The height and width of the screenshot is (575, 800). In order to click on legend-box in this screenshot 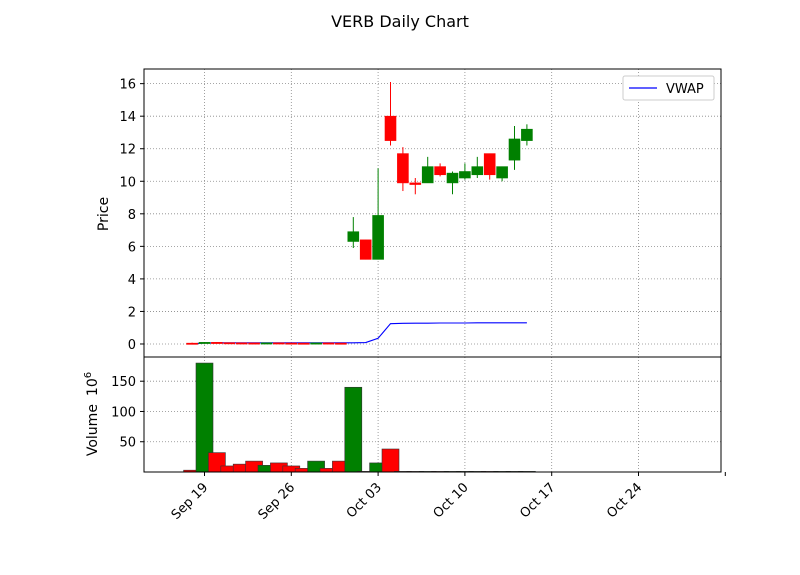, I will do `click(668, 88)`.